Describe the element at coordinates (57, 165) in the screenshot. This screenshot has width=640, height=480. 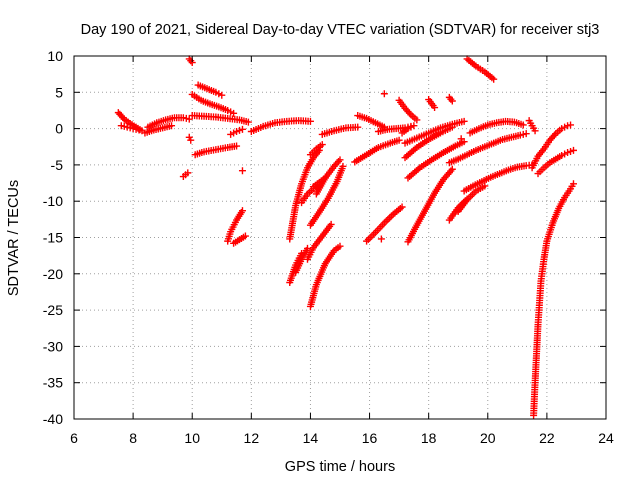
I see `y-tick-label: -5` at that location.